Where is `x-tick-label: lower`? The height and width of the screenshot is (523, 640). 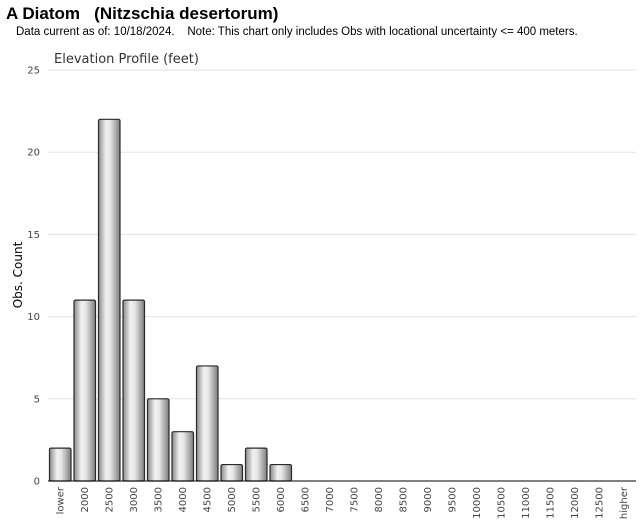 x-tick-label: lower is located at coordinates (60, 500).